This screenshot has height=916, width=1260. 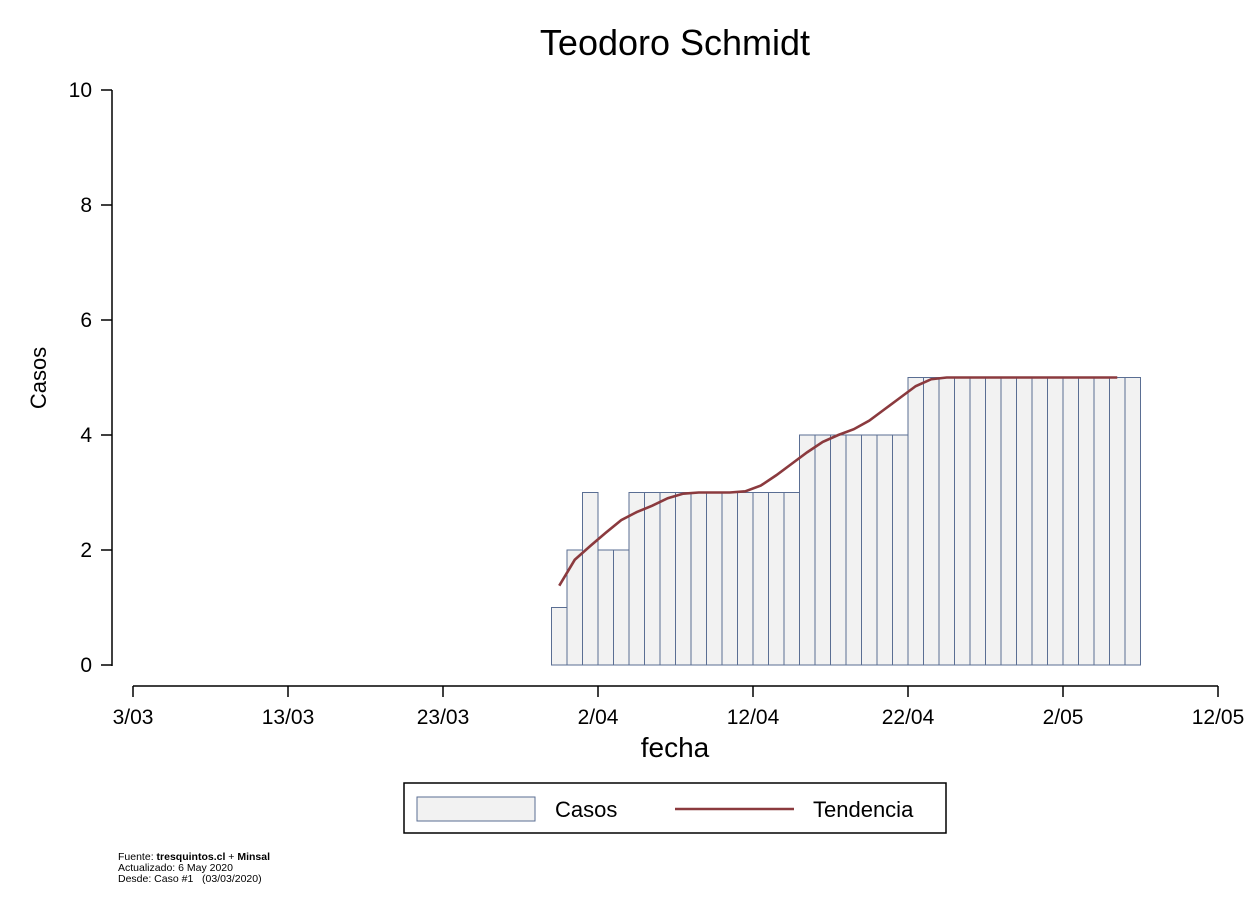 What do you see at coordinates (254, 857) in the screenshot?
I see `footer-source-org: Minsal` at bounding box center [254, 857].